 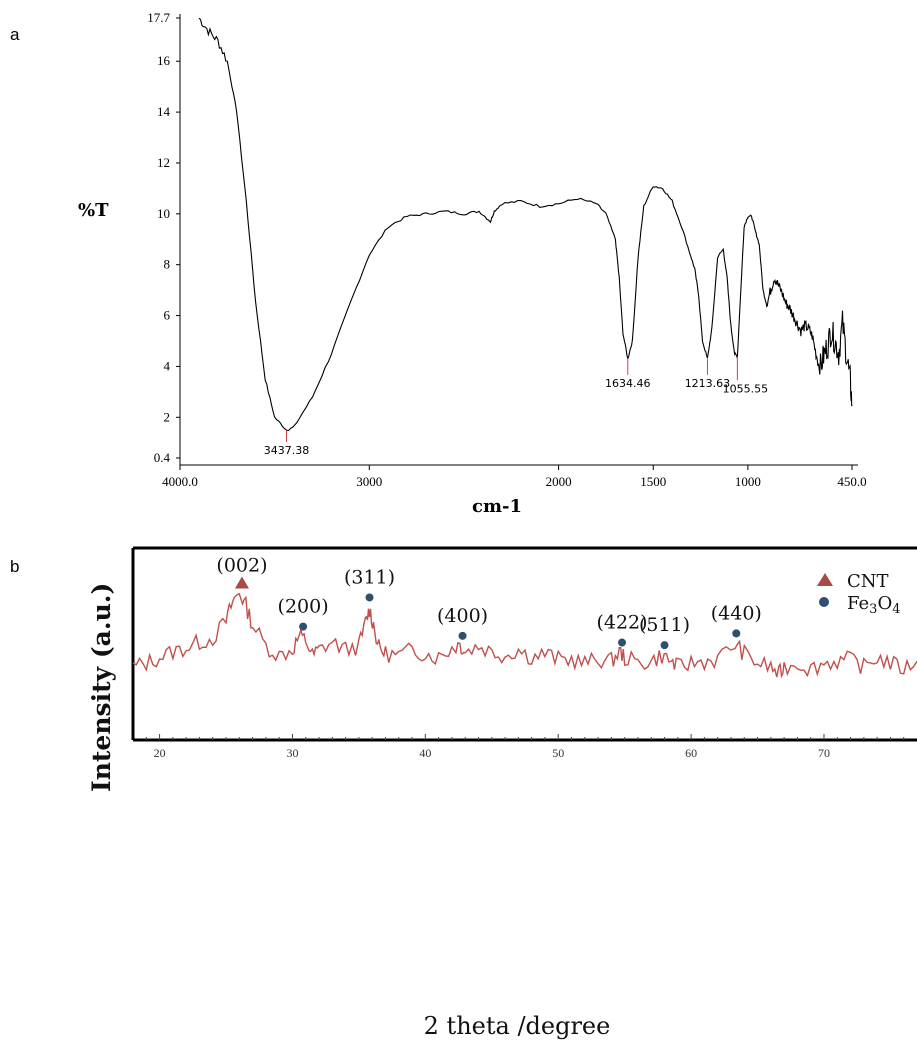 I want to click on panel-a-peak-label: 1055.55, so click(x=746, y=388).